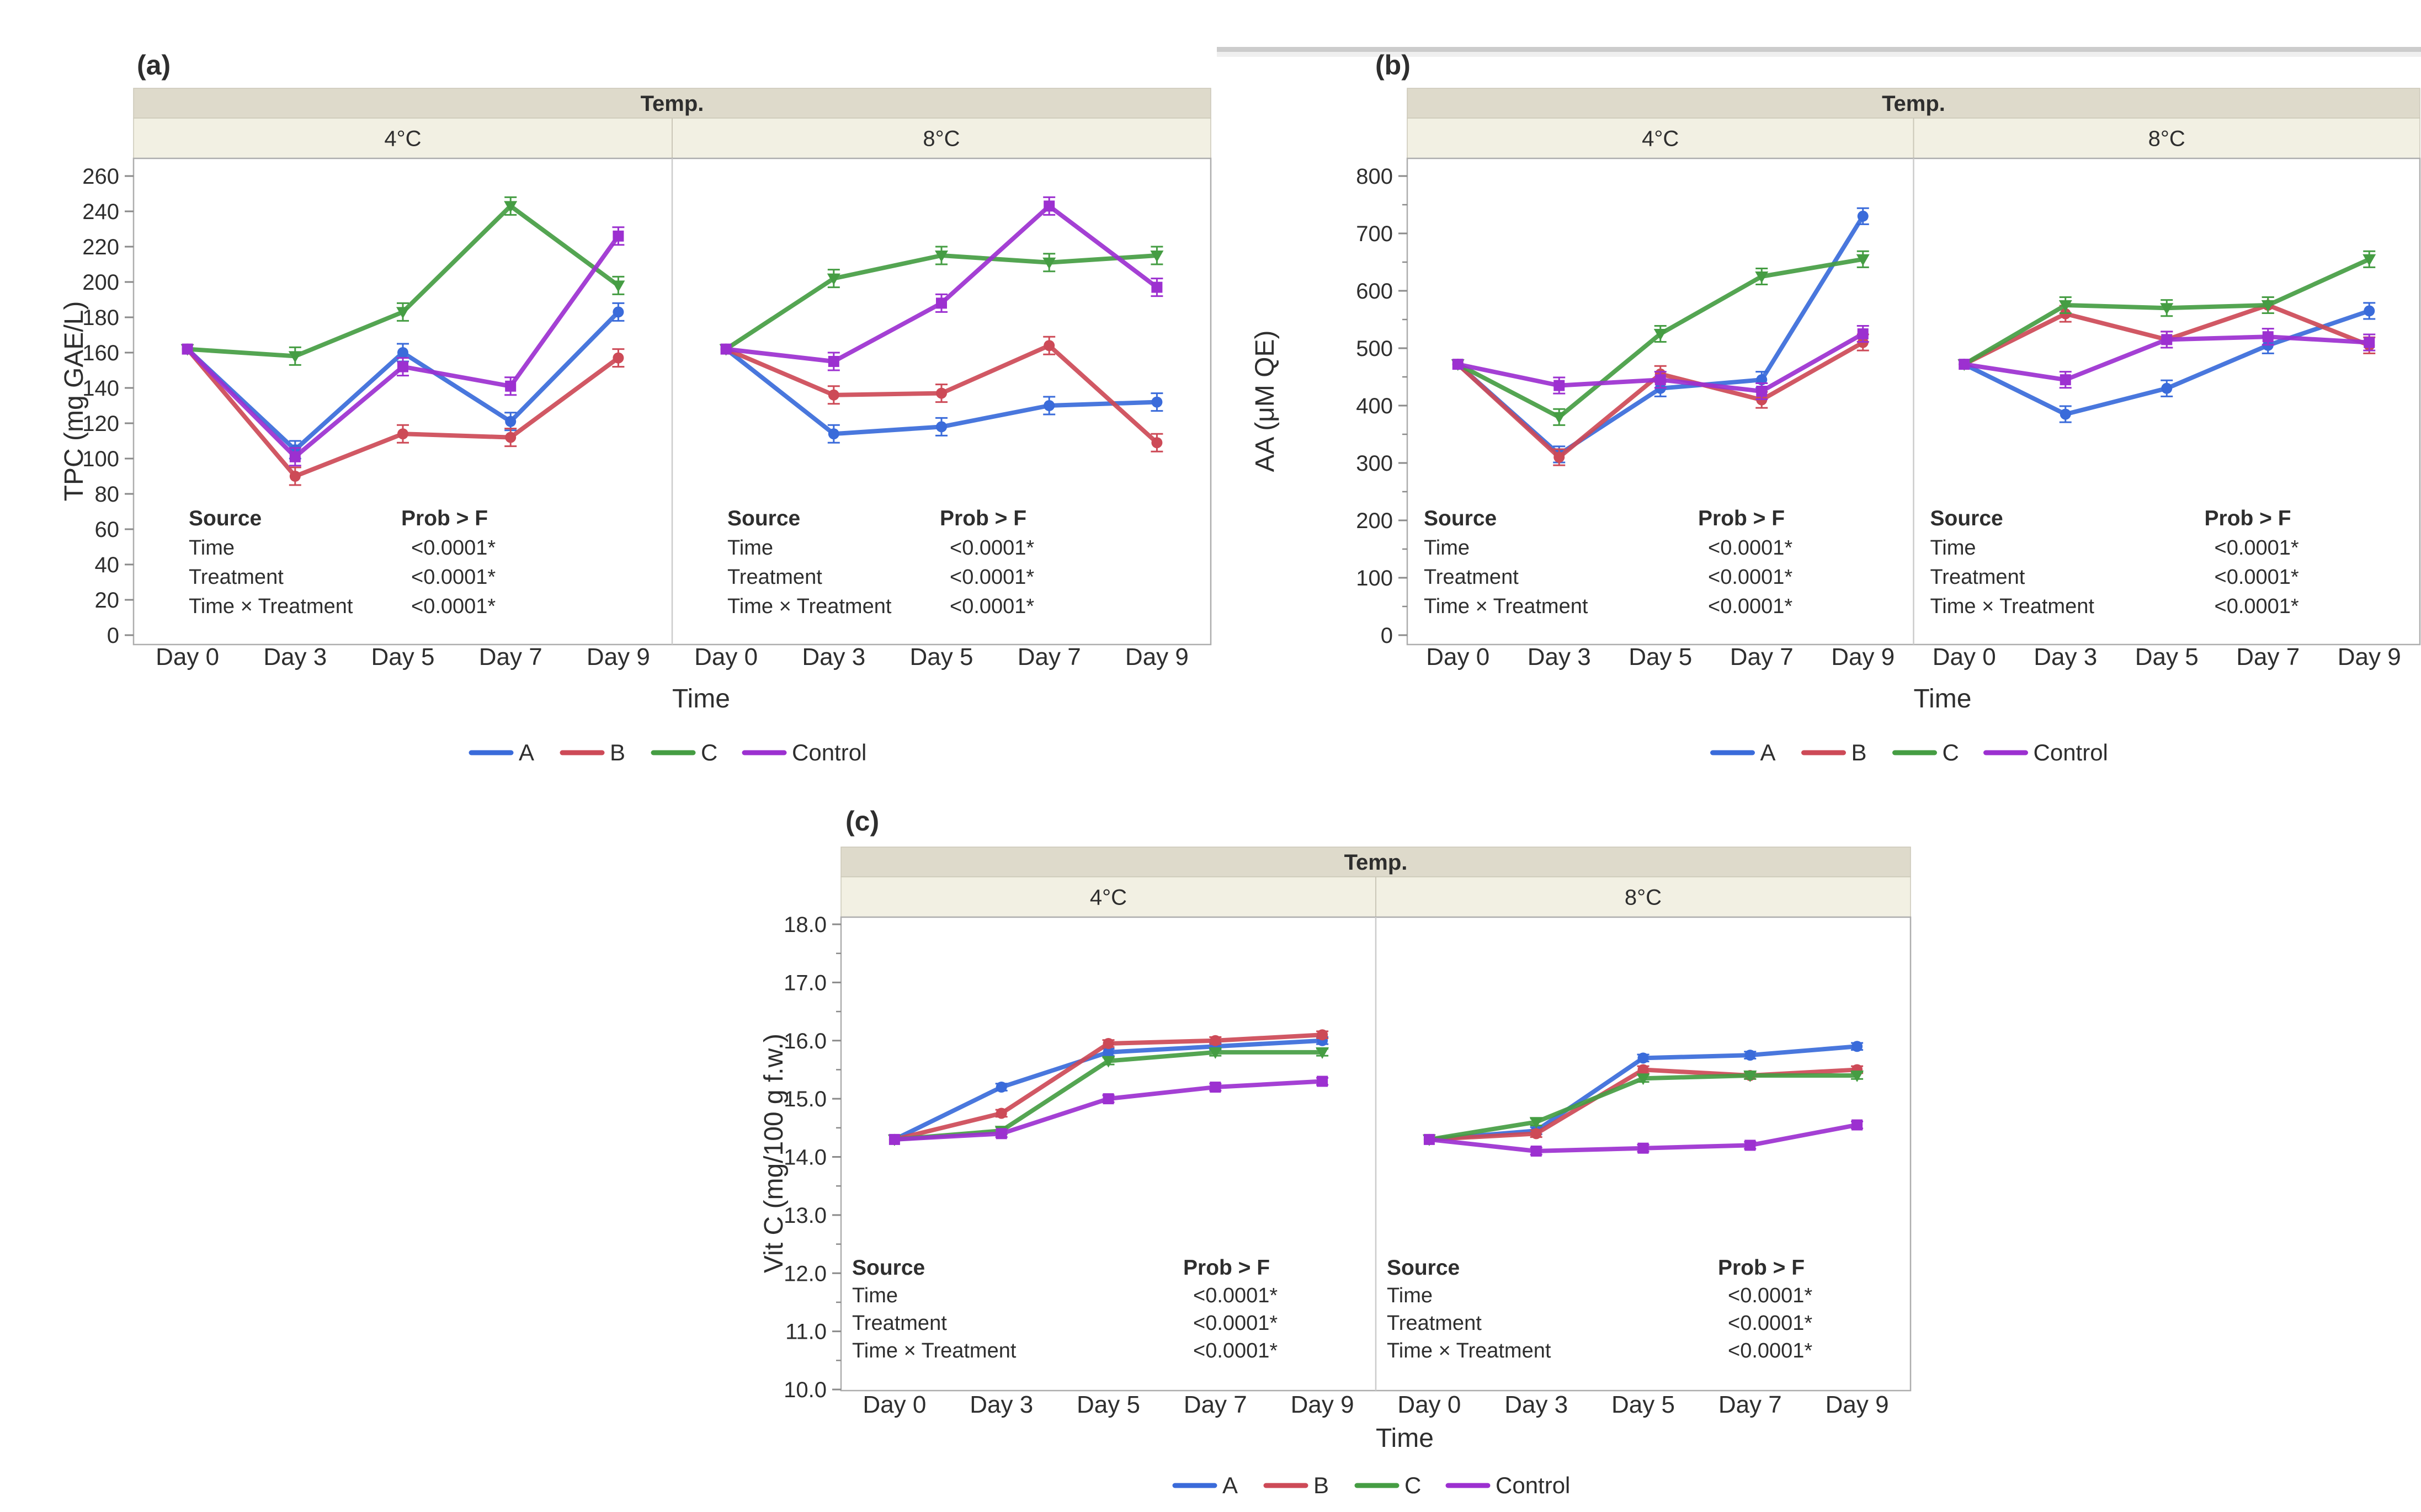 Image resolution: width=2421 pixels, height=1512 pixels. What do you see at coordinates (1819, 49) in the screenshot?
I see `top-divider-bar` at bounding box center [1819, 49].